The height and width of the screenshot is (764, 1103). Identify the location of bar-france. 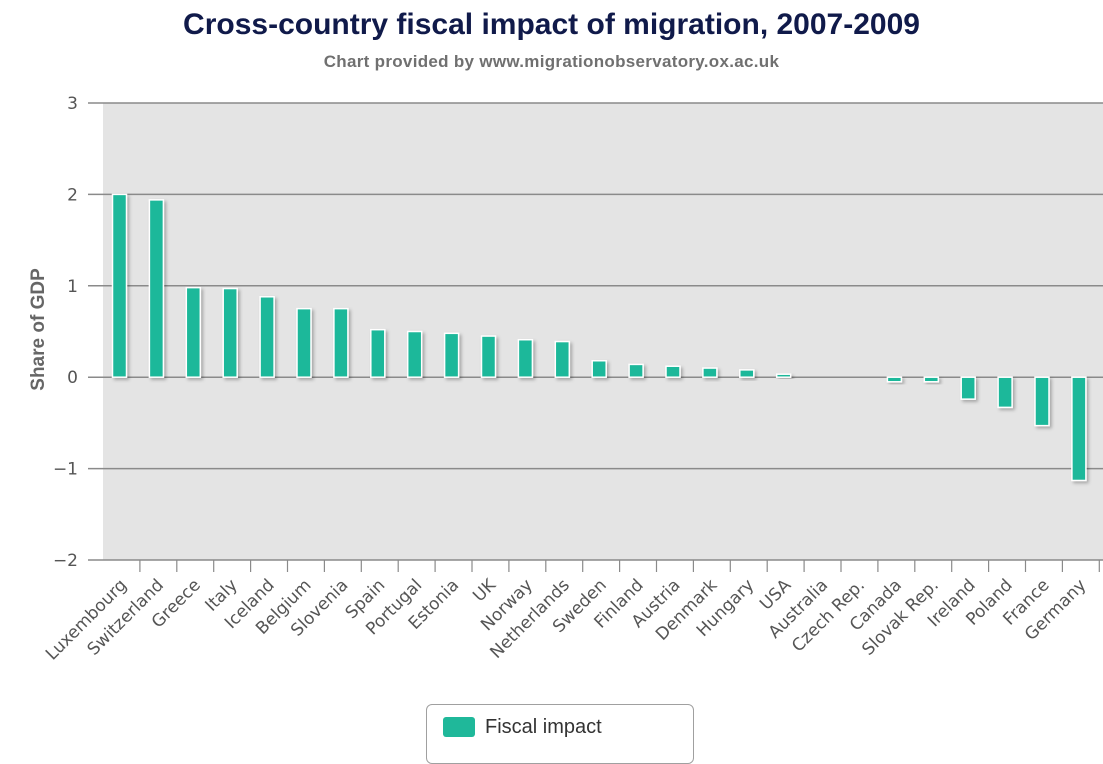
(1042, 401).